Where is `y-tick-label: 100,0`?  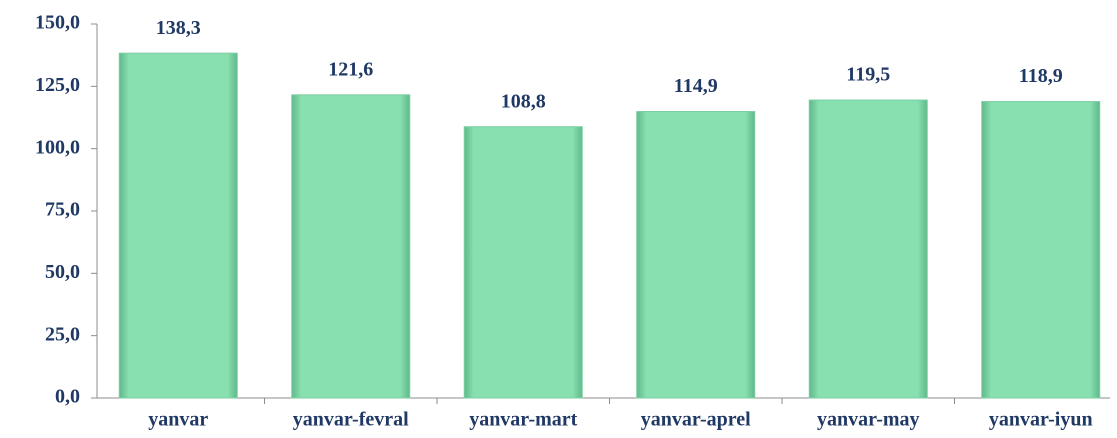 y-tick-label: 100,0 is located at coordinates (57, 147).